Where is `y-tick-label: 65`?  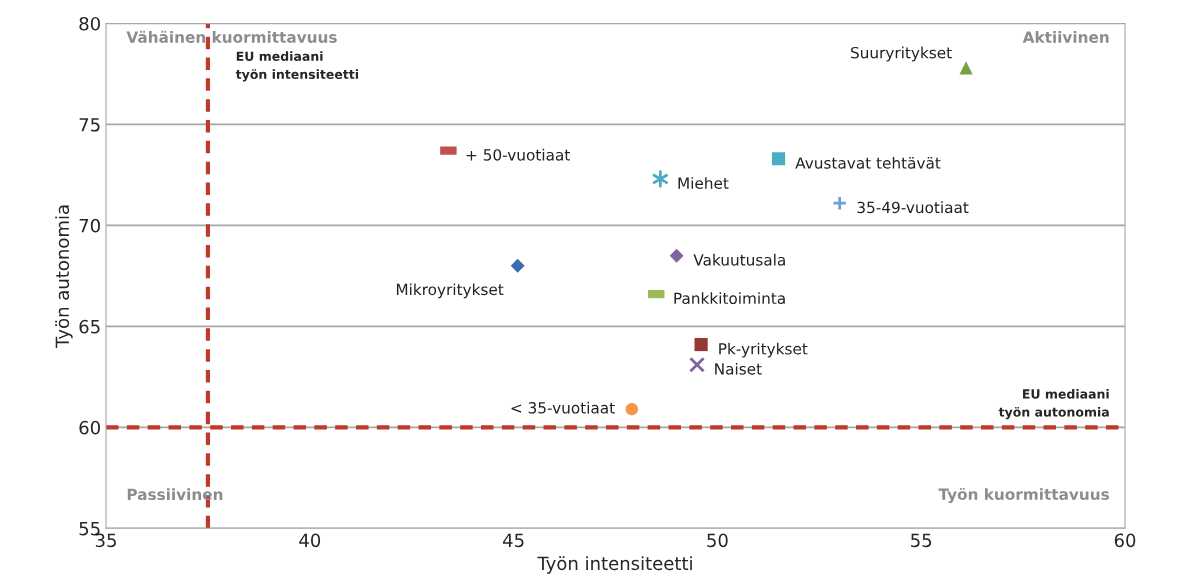
y-tick-label: 65 is located at coordinates (89, 326).